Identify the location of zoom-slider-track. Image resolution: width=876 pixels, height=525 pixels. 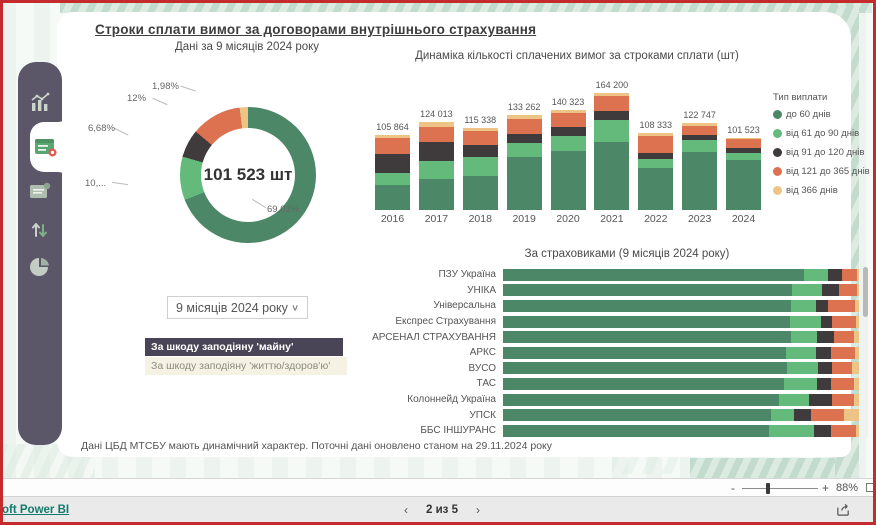
(780, 488).